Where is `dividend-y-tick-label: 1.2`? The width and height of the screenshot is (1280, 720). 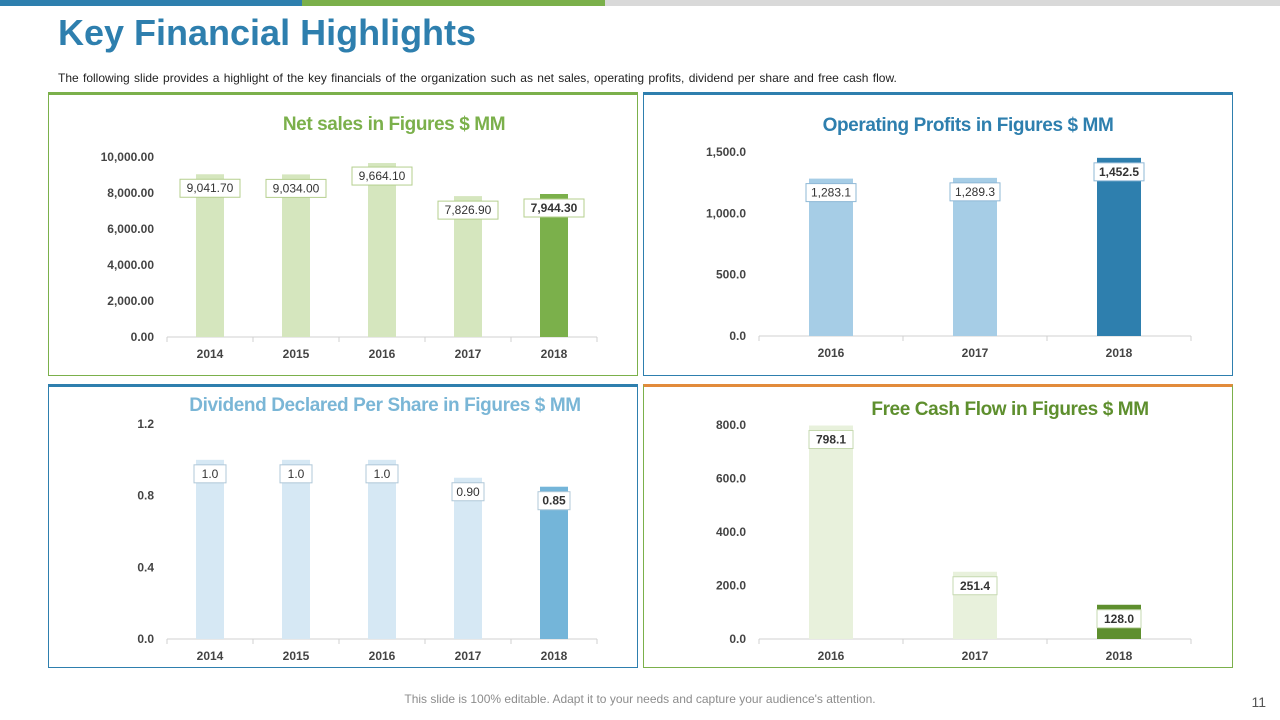 dividend-y-tick-label: 1.2 is located at coordinates (145, 424).